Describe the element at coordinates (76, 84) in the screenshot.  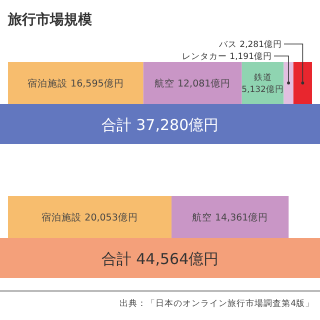
I see `text: 宿泊施設 16,595億円` at that location.